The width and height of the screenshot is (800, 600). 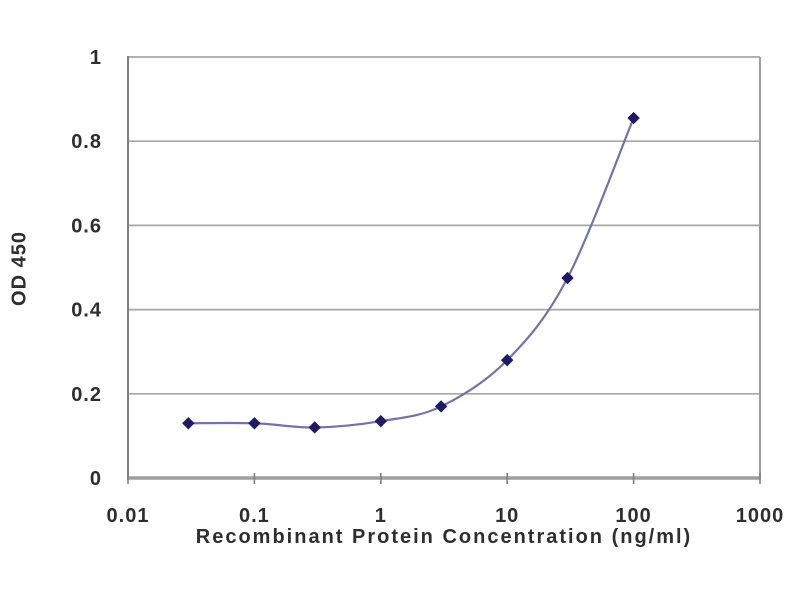 I want to click on y-tick-label: 1, so click(x=96, y=58).